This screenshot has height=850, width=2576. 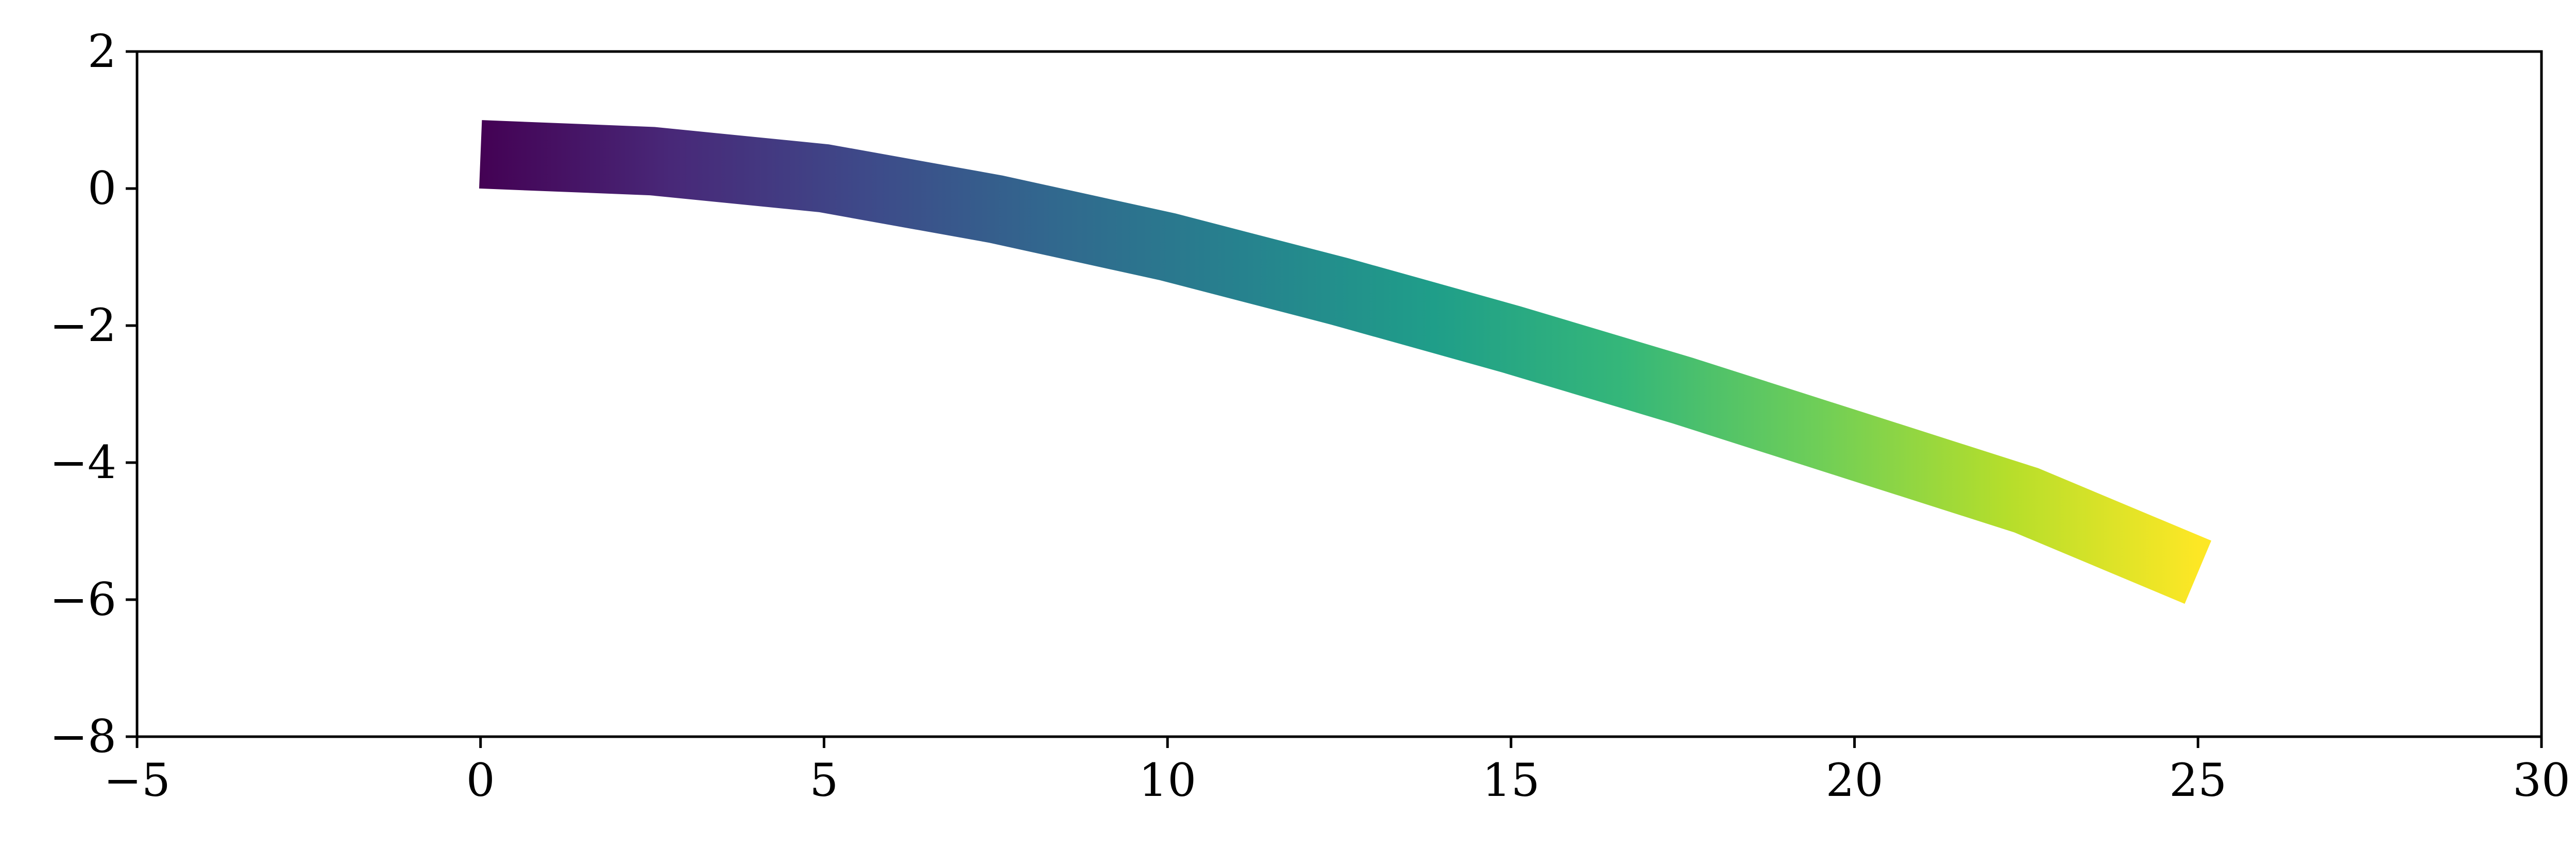 What do you see at coordinates (102, 188) in the screenshot?
I see `y-tick-label: 0` at bounding box center [102, 188].